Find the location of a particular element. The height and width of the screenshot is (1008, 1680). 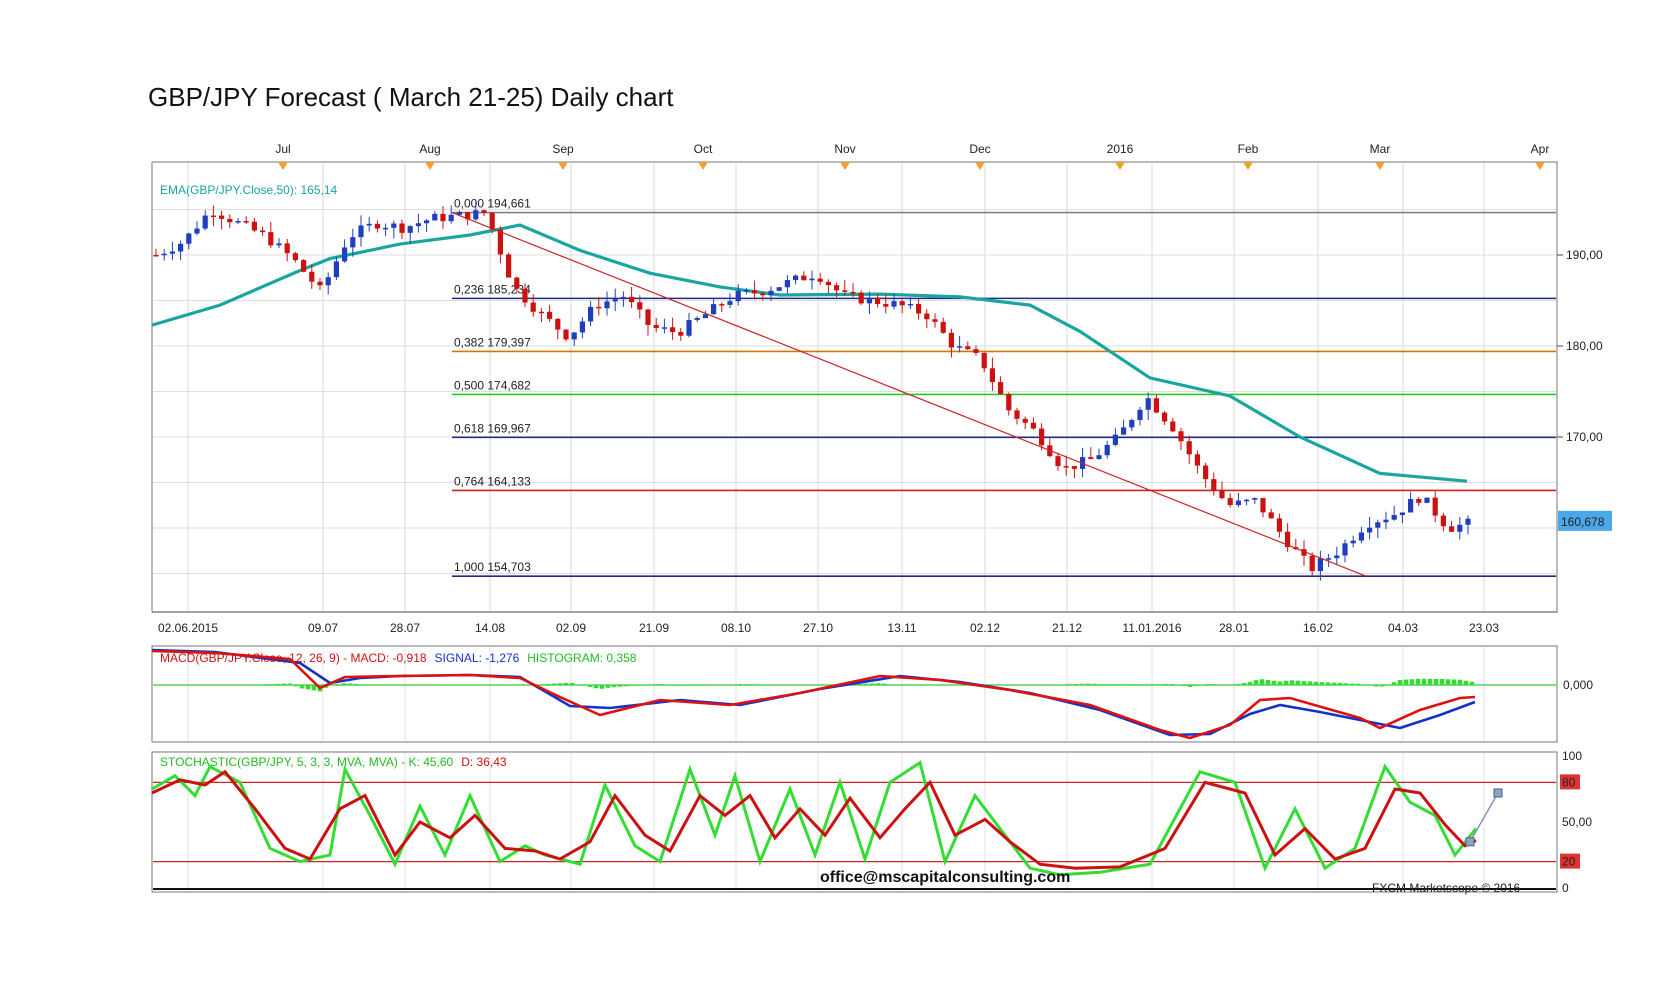

month-label: 2016 is located at coordinates (1120, 149).